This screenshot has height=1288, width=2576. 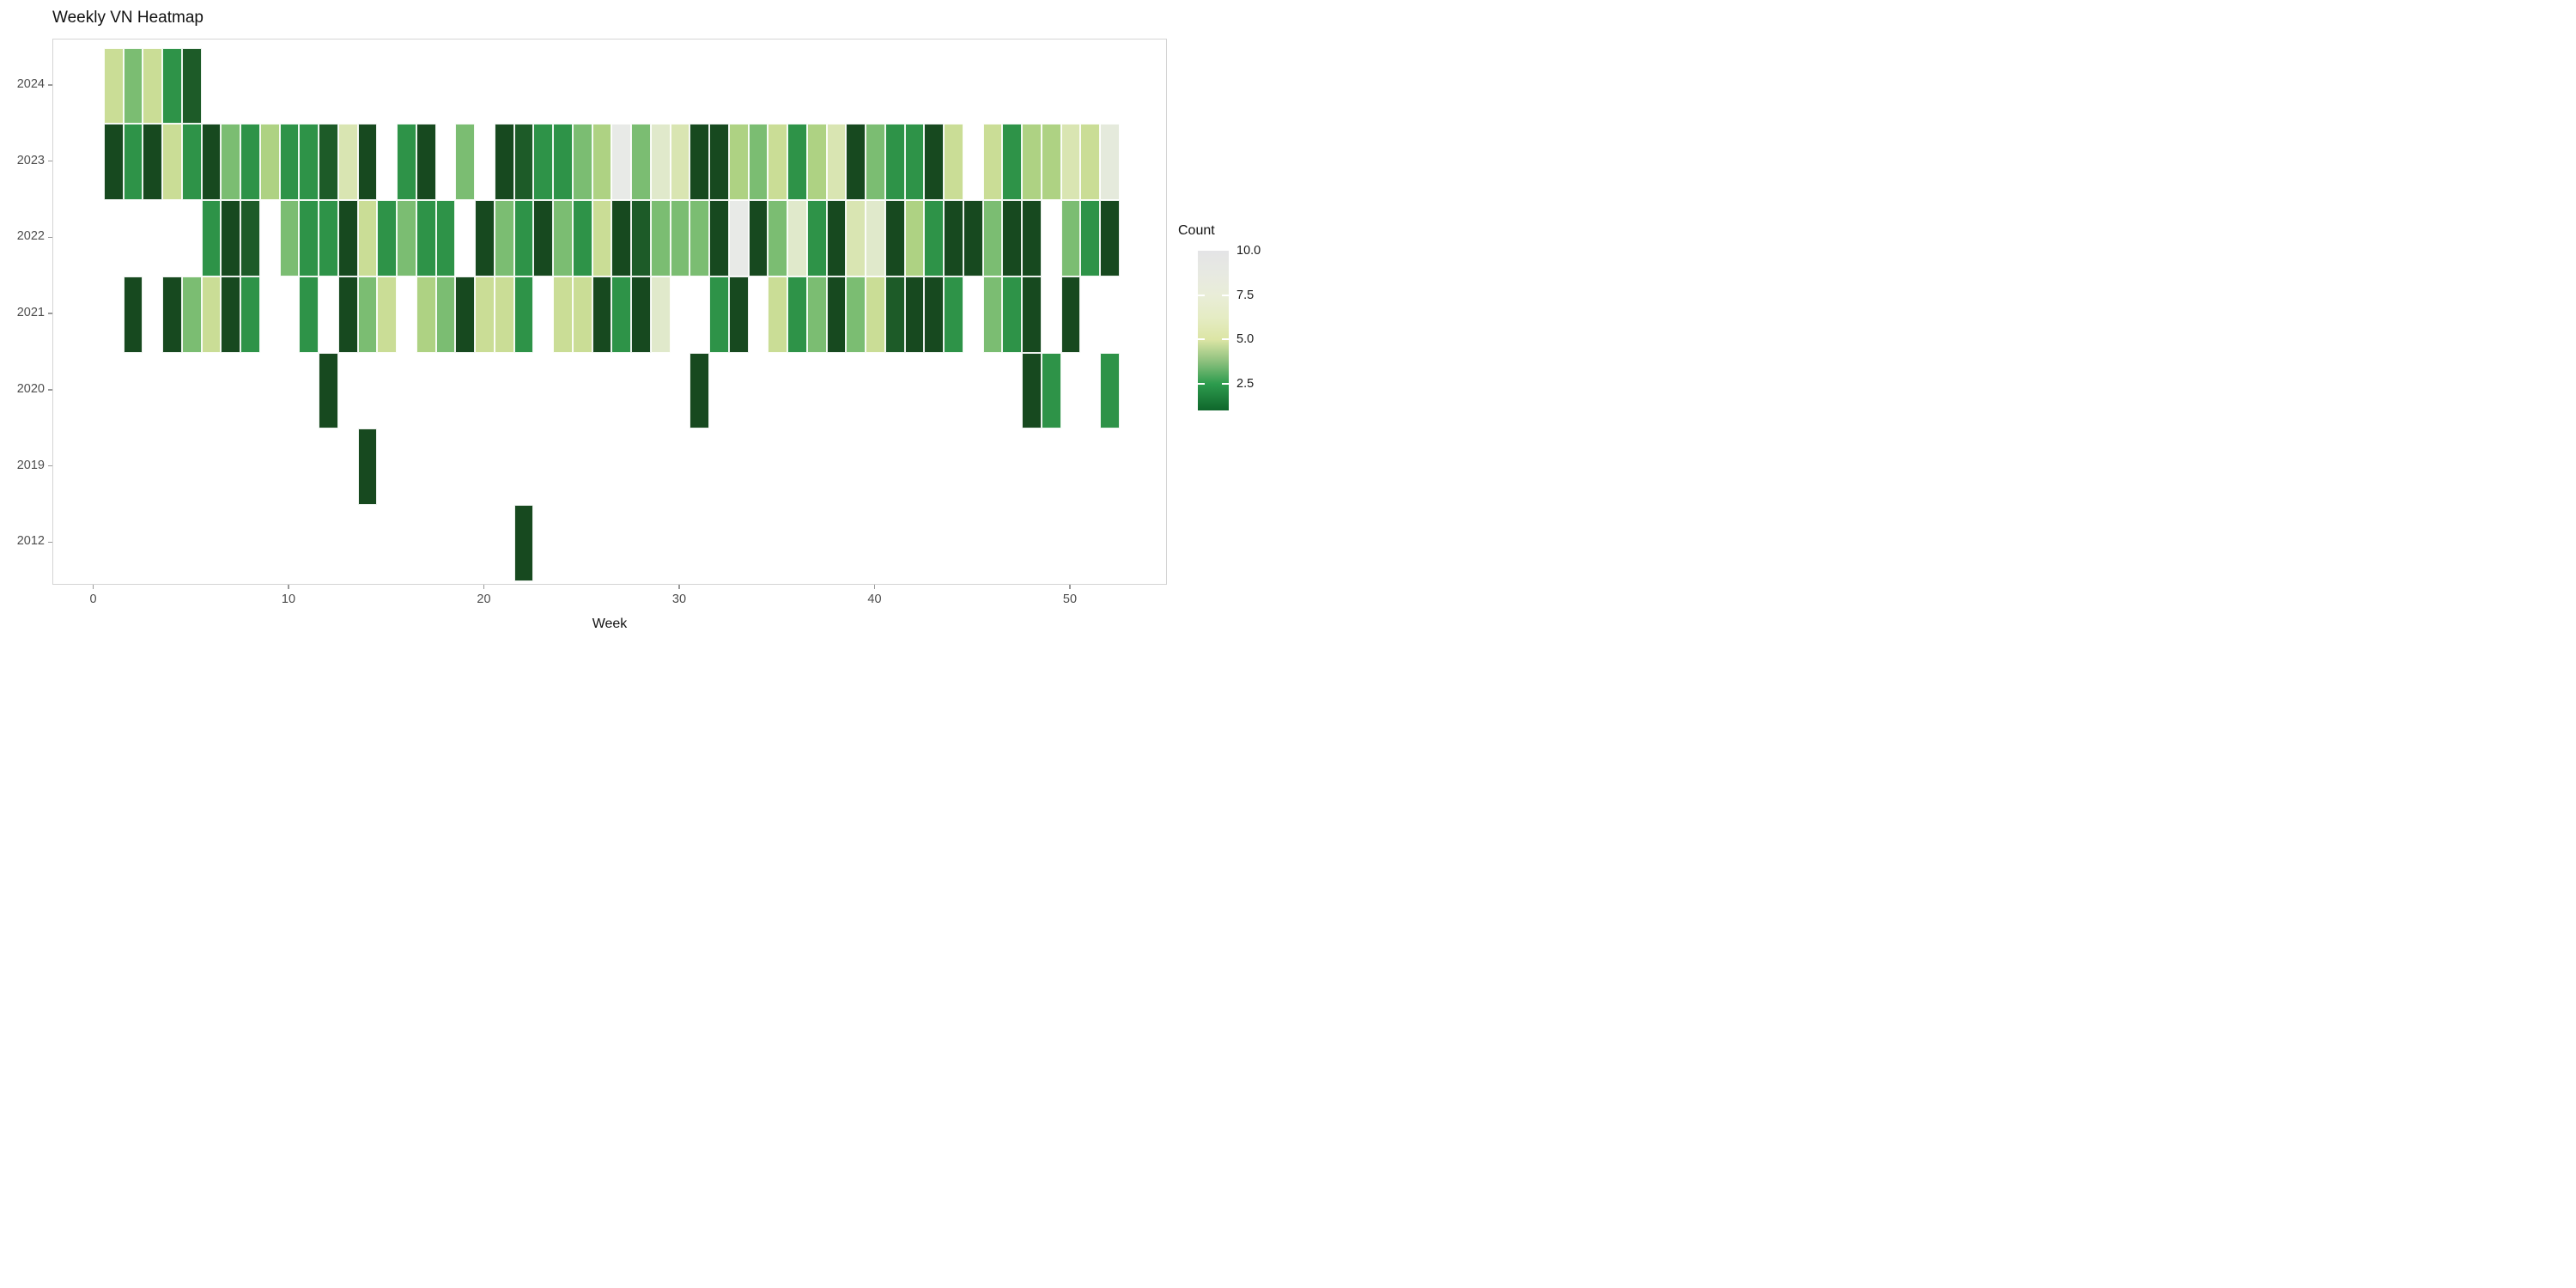 I want to click on x-axis-label: 0, so click(x=93, y=599).